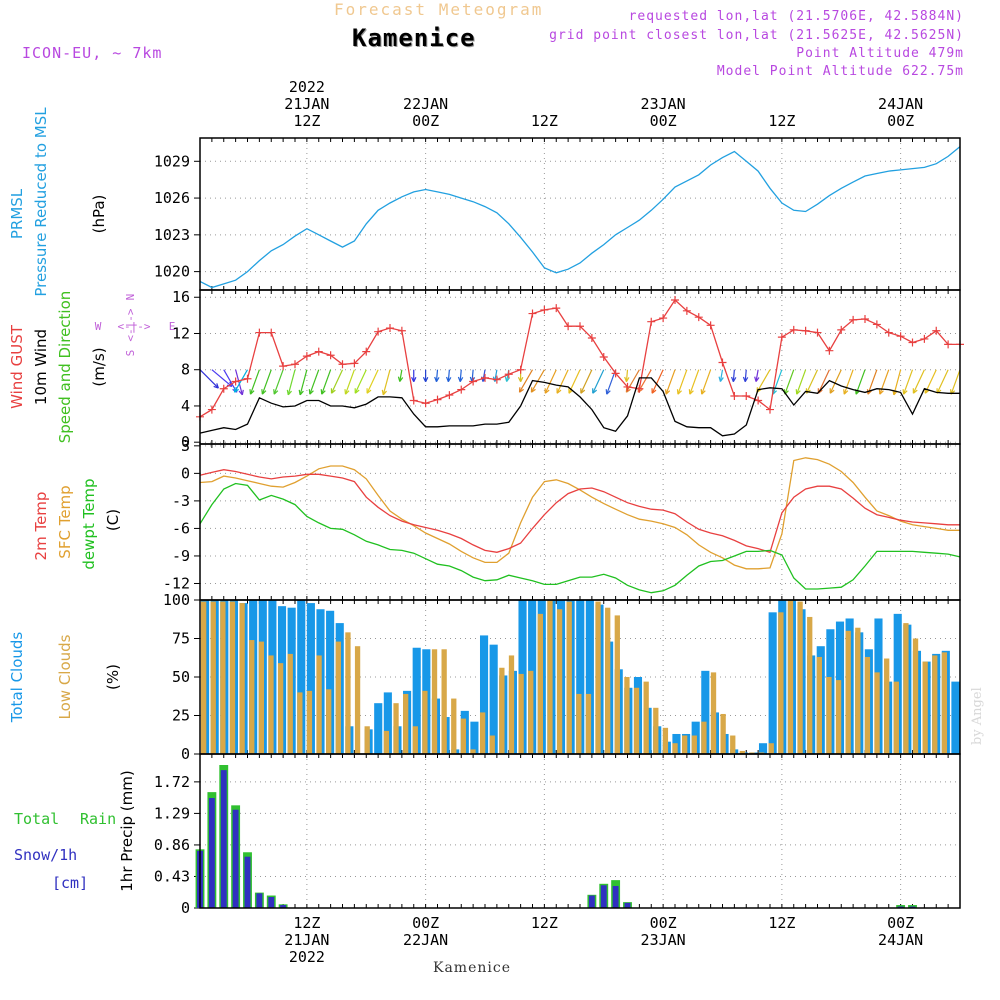  What do you see at coordinates (181, 333) in the screenshot?
I see `y-tick-label: 12` at bounding box center [181, 333].